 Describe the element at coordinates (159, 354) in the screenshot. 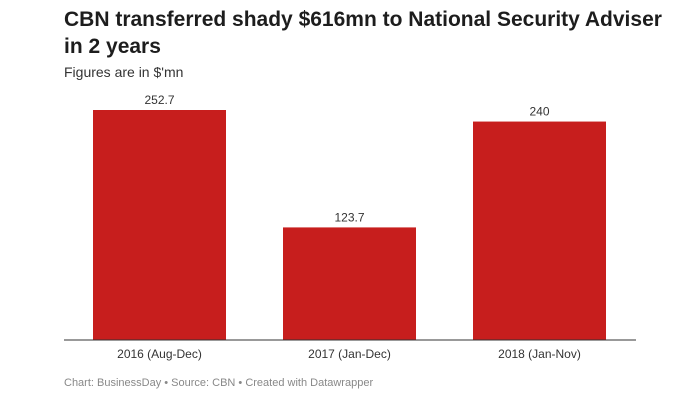

I see `x-tick-label: 2016 (Aug-Dec)` at that location.